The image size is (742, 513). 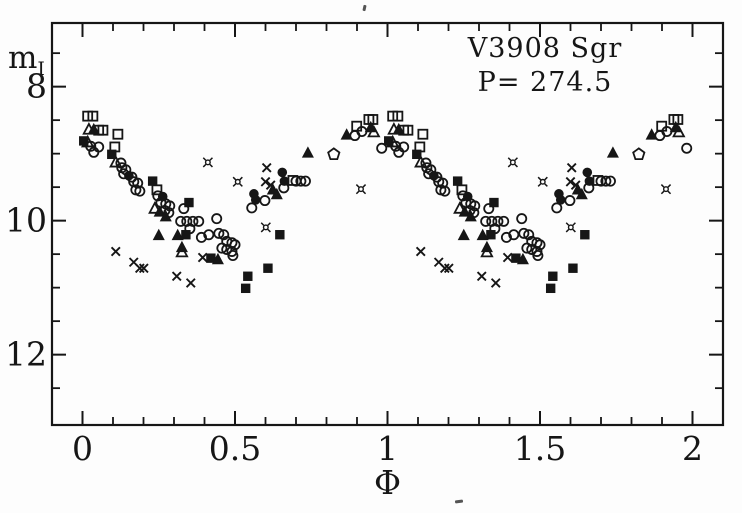 I want to click on plot-annotation: V3908 Sgr P= 274.5, so click(x=545, y=65).